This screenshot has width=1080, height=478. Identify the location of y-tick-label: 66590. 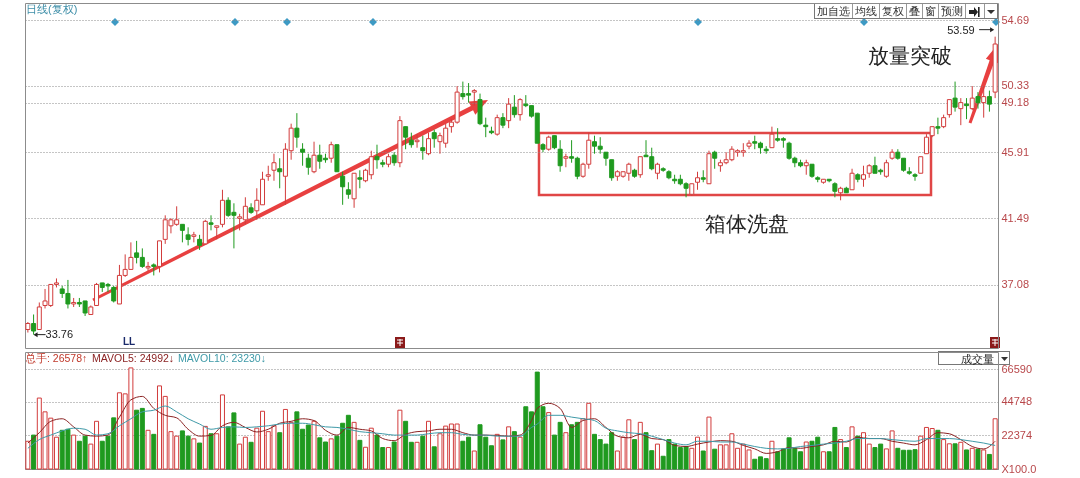
(1017, 368).